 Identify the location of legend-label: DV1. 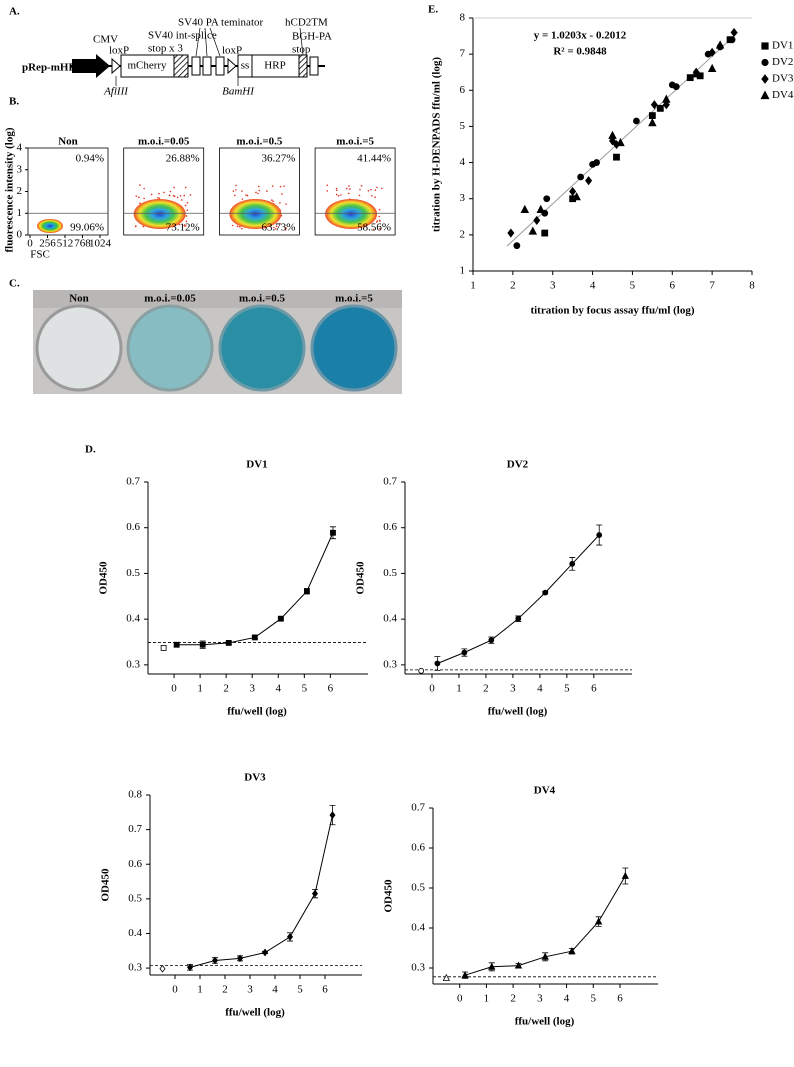
(782, 46).